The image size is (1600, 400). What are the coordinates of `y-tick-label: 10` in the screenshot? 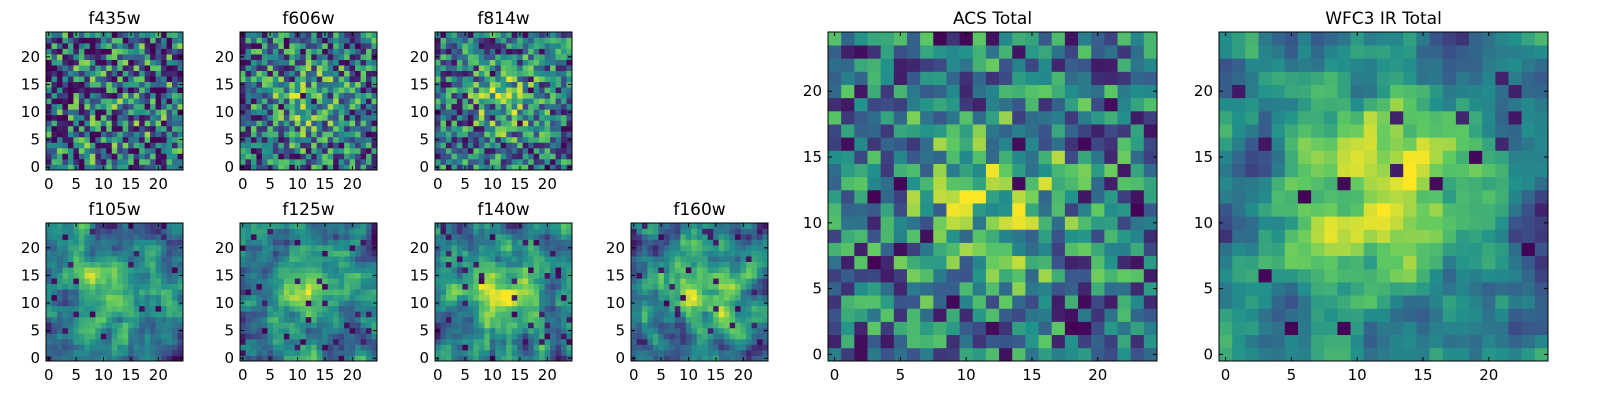 It's located at (419, 112).